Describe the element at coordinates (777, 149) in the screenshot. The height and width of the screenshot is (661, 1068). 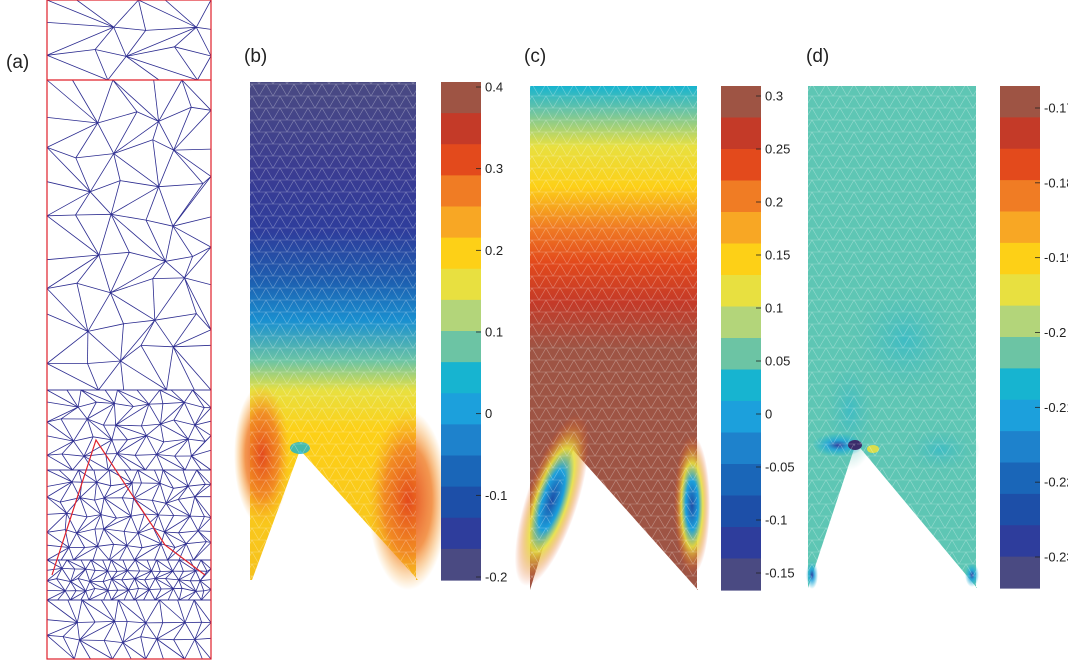
I see `colorbar-c-tick-label: 0.25` at that location.